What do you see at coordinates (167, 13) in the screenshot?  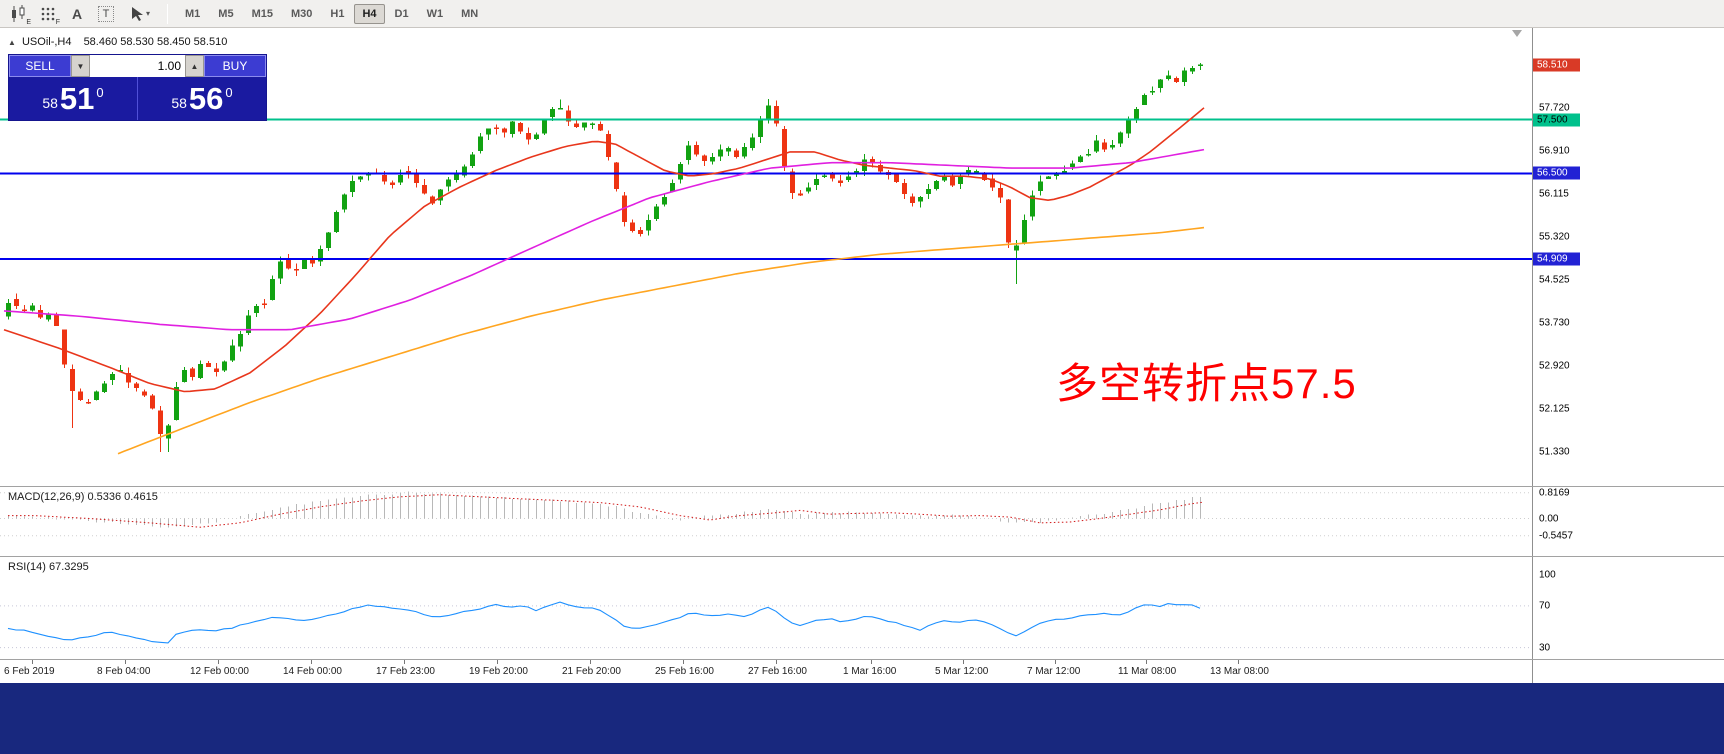 I see `toolbar-separator` at bounding box center [167, 13].